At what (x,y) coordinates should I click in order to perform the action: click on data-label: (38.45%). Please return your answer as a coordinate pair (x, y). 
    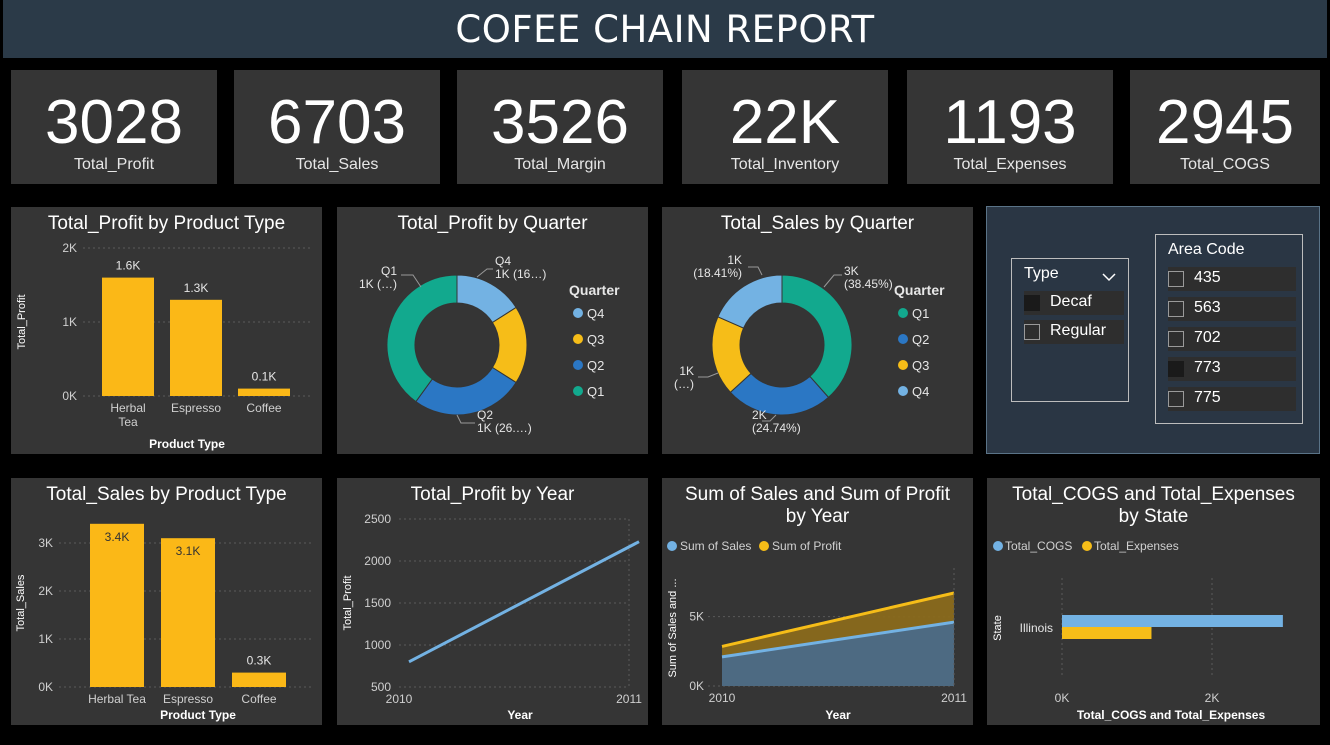
    Looking at the image, I should click on (868, 284).